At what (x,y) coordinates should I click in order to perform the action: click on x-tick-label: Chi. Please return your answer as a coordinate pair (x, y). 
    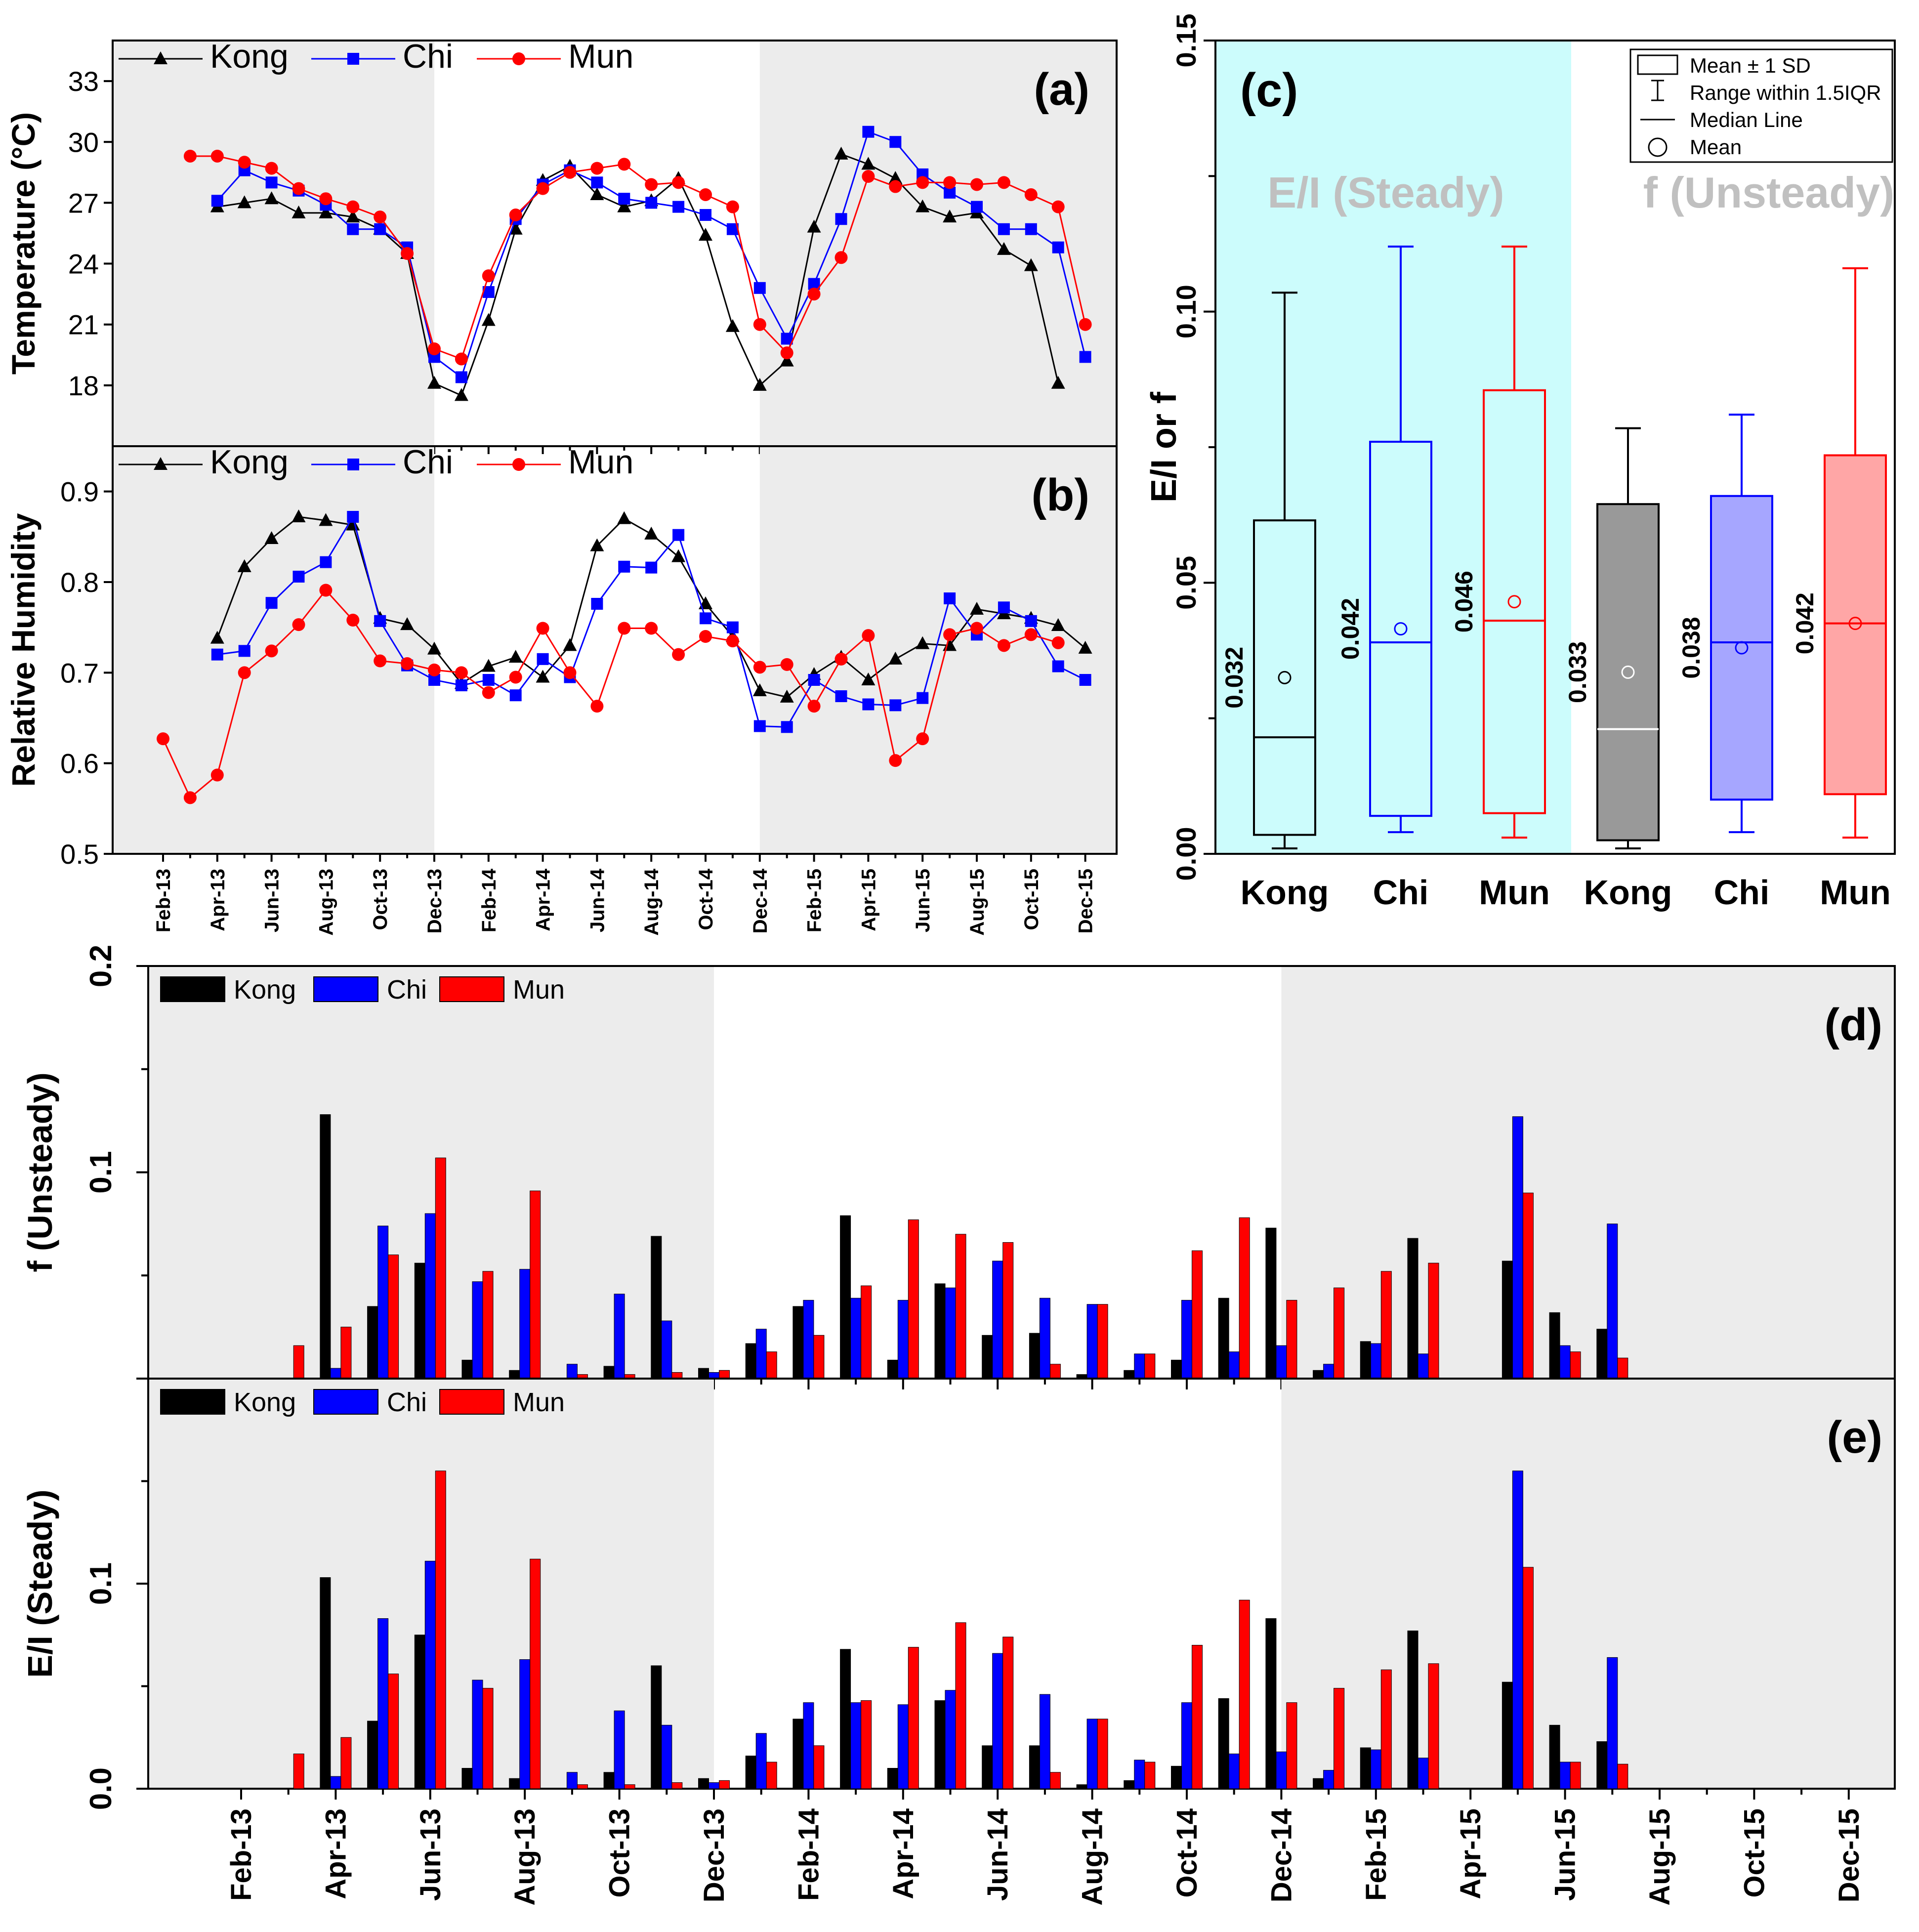
    Looking at the image, I should click on (1742, 892).